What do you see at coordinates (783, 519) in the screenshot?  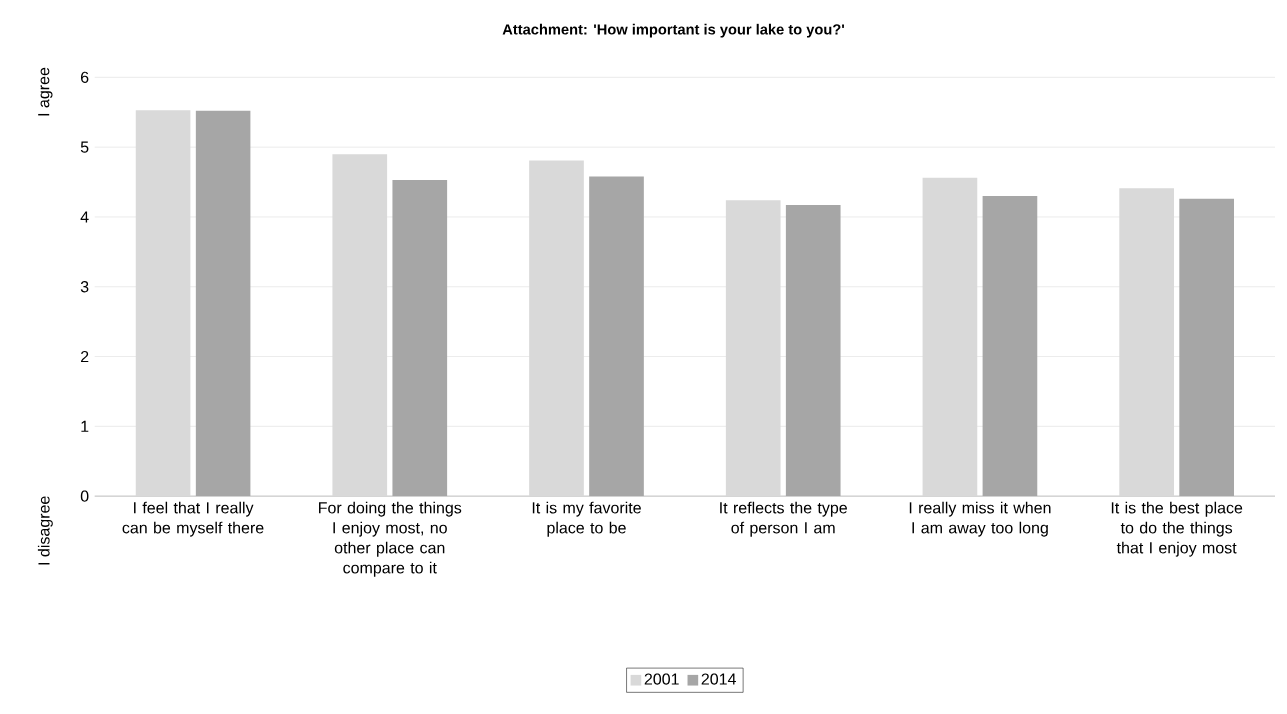 I see `x-tick-label: It reflects the type of person I am` at bounding box center [783, 519].